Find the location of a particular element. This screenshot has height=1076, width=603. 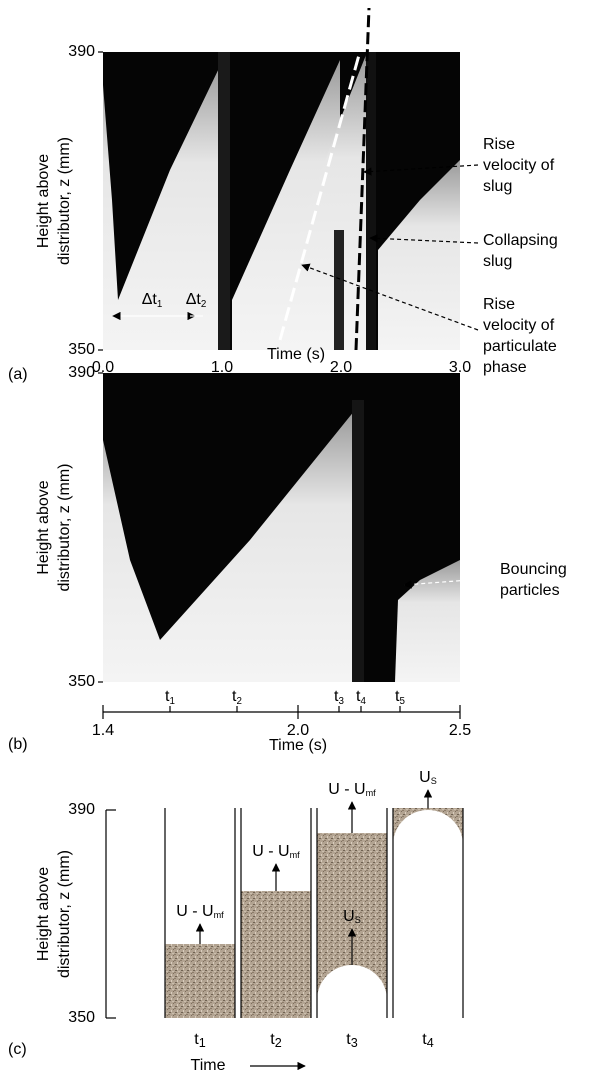

time-mark: t5 is located at coordinates (400, 697).